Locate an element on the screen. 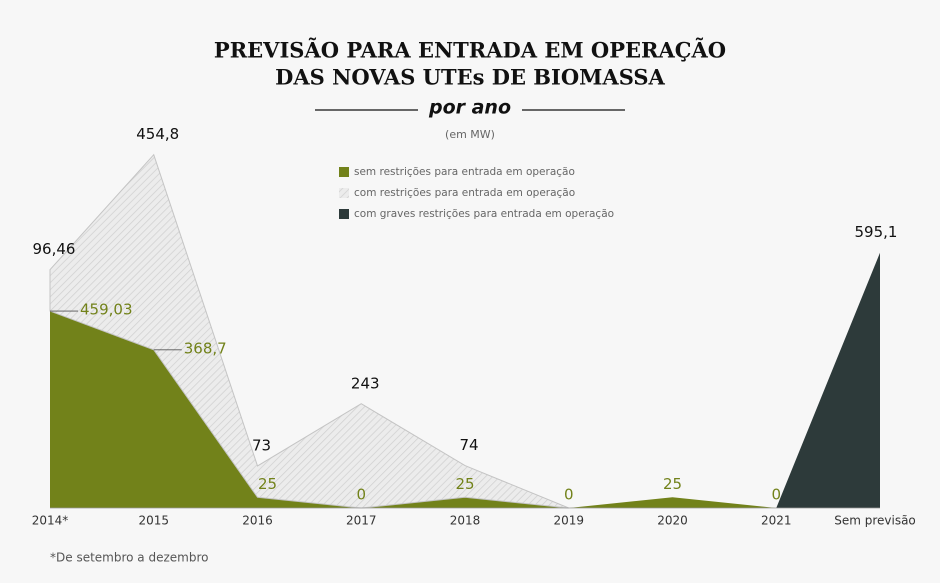 Image resolution: width=940 pixels, height=583 pixels. chart-subtitle: por ano is located at coordinates (469, 108).